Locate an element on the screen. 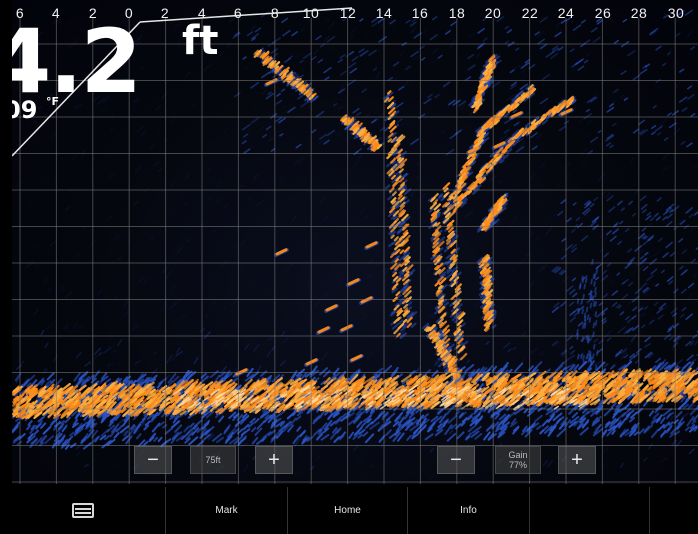 The image size is (698, 534). gain-decrease-button: − is located at coordinates (456, 460).